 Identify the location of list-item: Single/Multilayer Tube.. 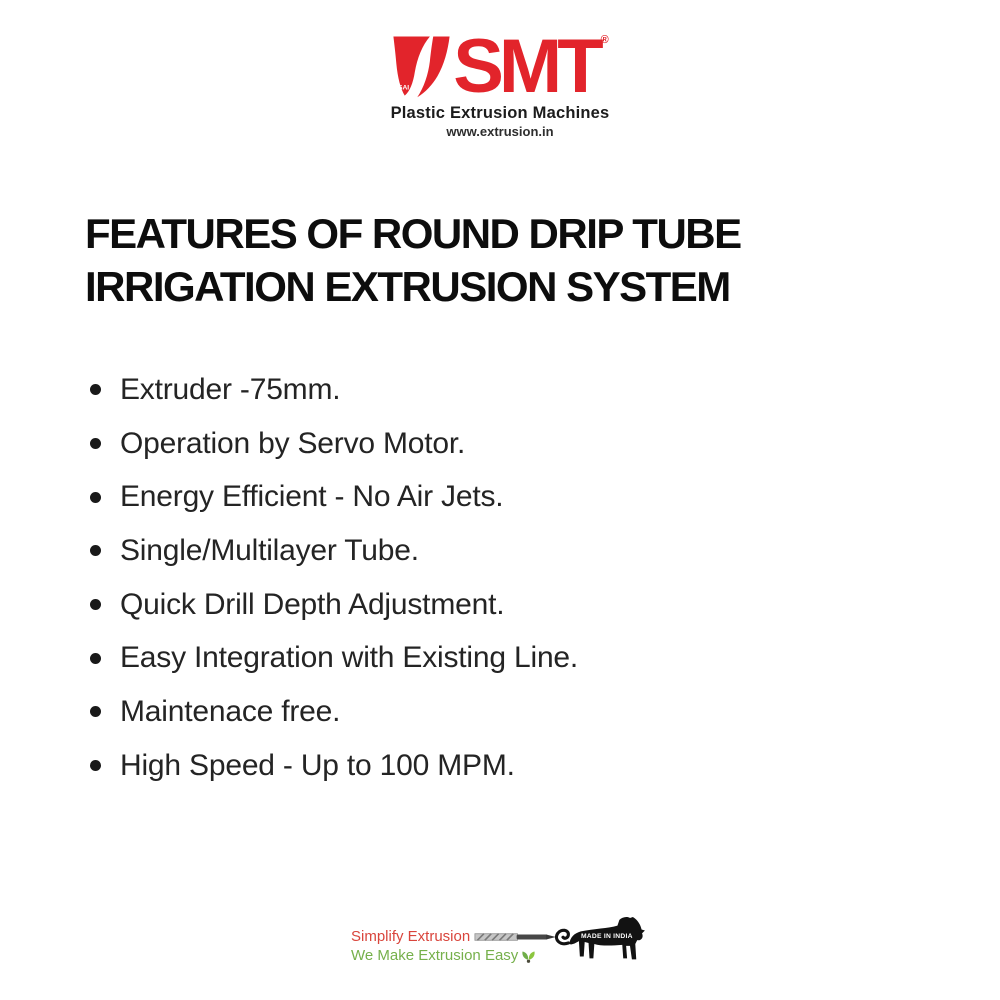
(334, 551).